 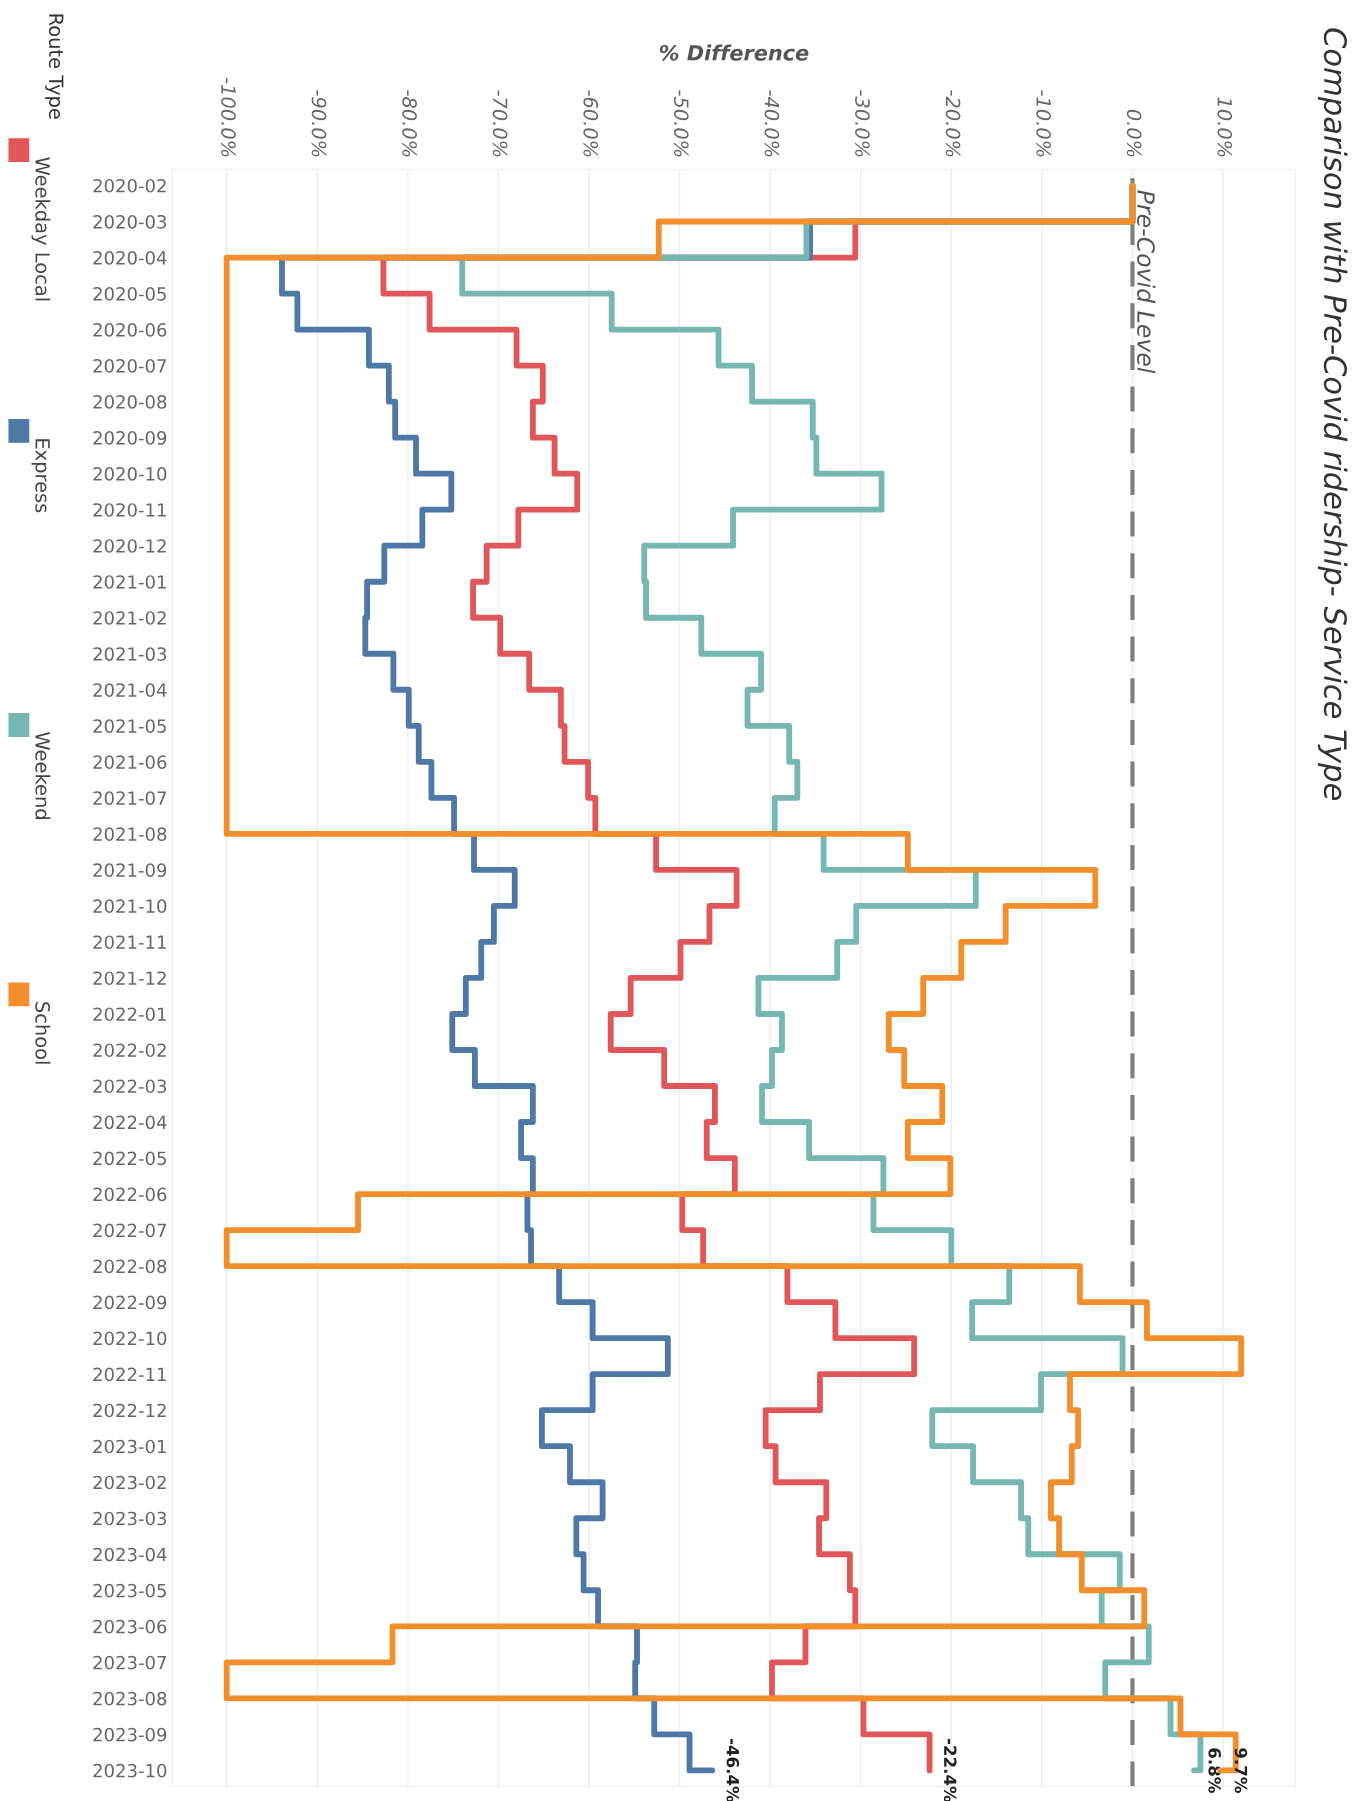 I want to click on y-tick-label: 2020-05, so click(x=129, y=294).